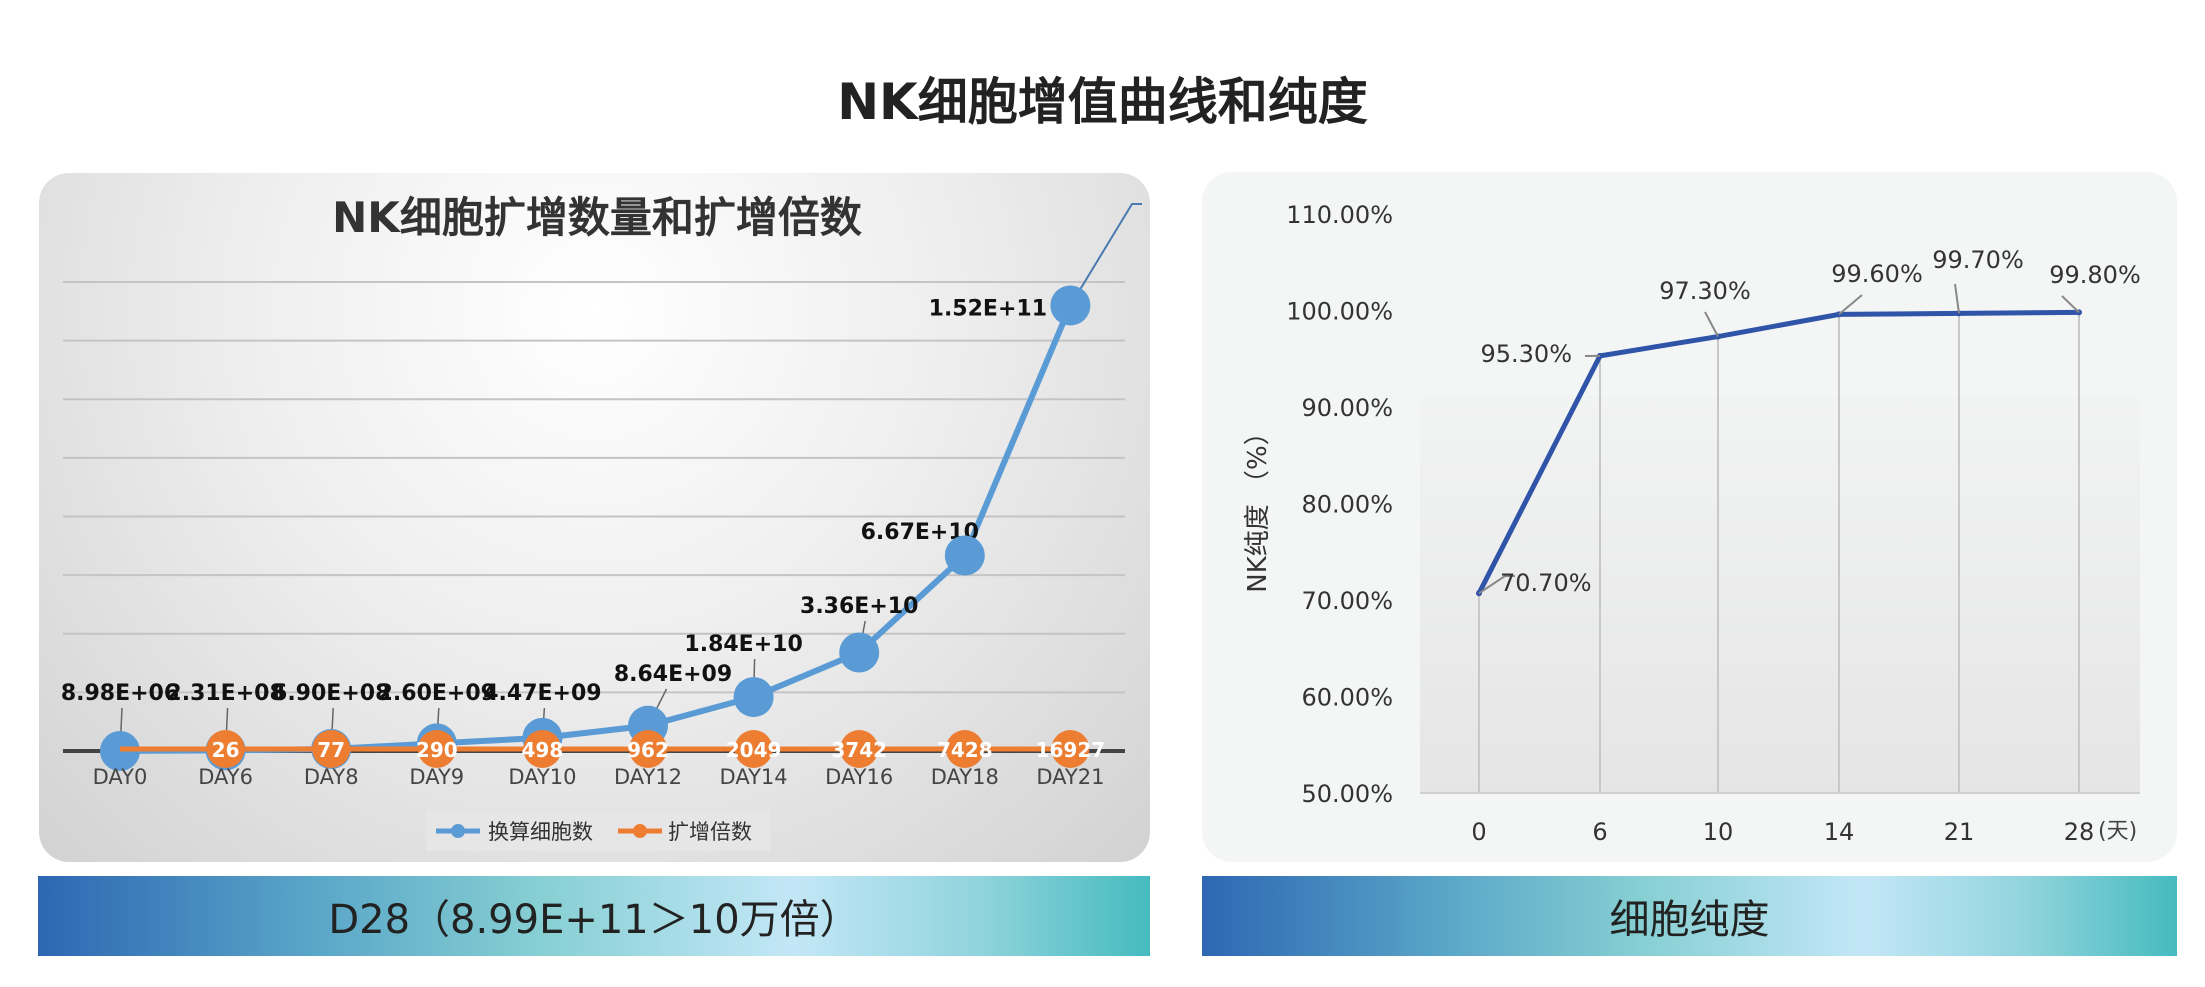 This screenshot has width=2205, height=987. I want to click on purity-banner: 细胞纯度, so click(1689, 916).